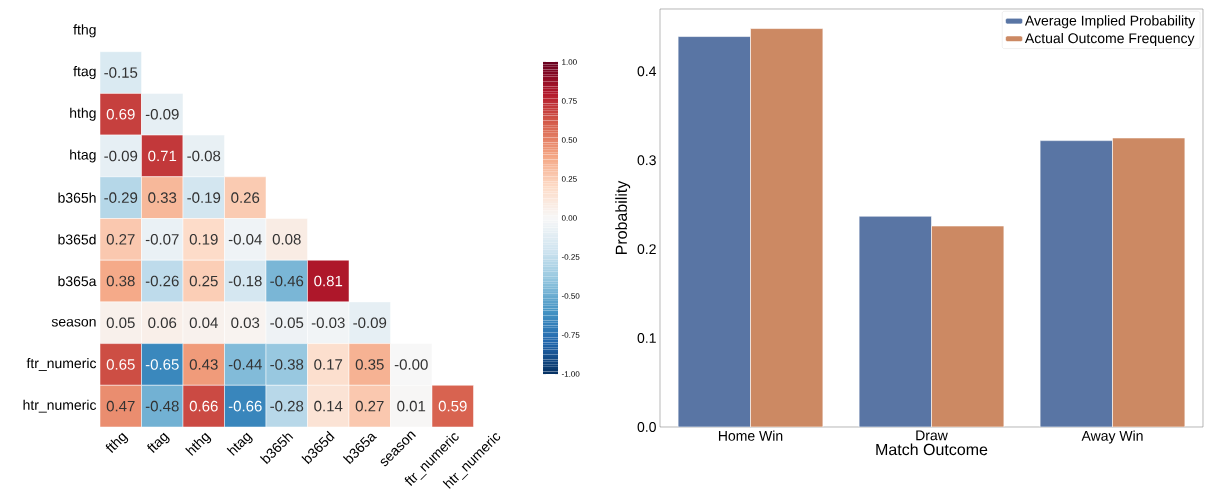 The width and height of the screenshot is (1205, 500). What do you see at coordinates (646, 338) in the screenshot?
I see `y-tick-label: 0.1` at bounding box center [646, 338].